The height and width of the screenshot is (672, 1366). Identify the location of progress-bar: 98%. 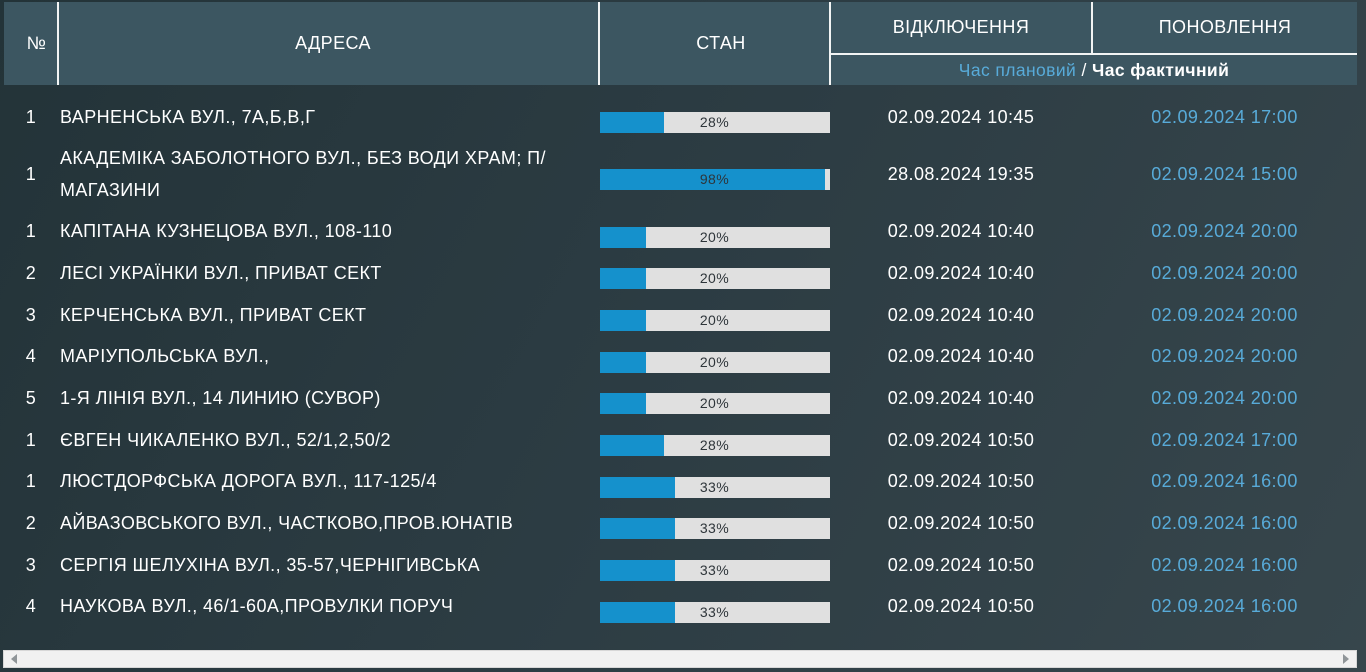
(714, 180).